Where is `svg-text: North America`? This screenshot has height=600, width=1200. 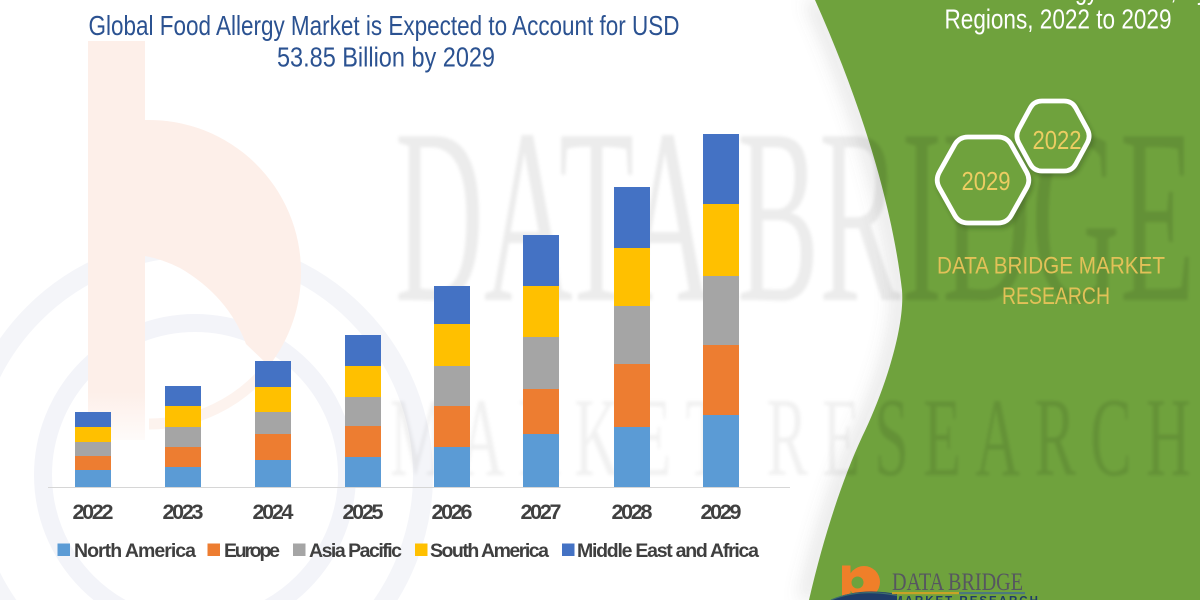
svg-text: North America is located at coordinates (135, 551).